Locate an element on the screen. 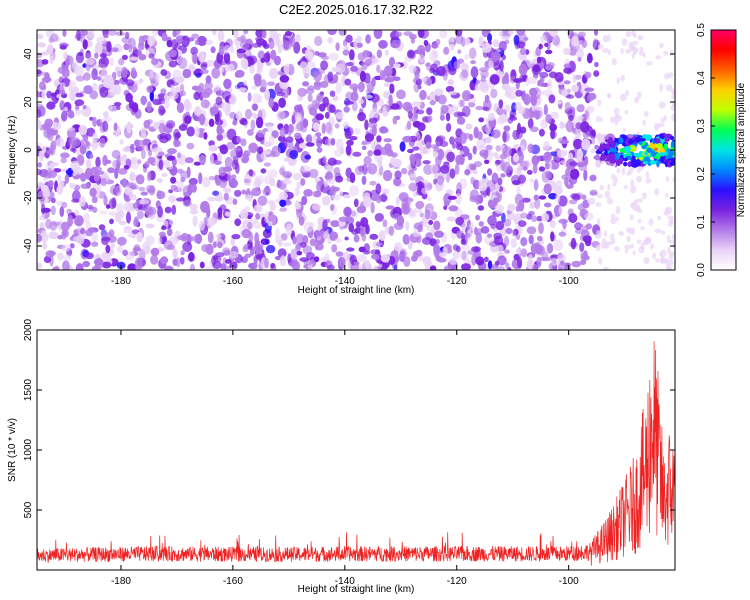 This screenshot has height=600, width=750. snr-y-label: SNR (10 * v/v) is located at coordinates (12, 450).